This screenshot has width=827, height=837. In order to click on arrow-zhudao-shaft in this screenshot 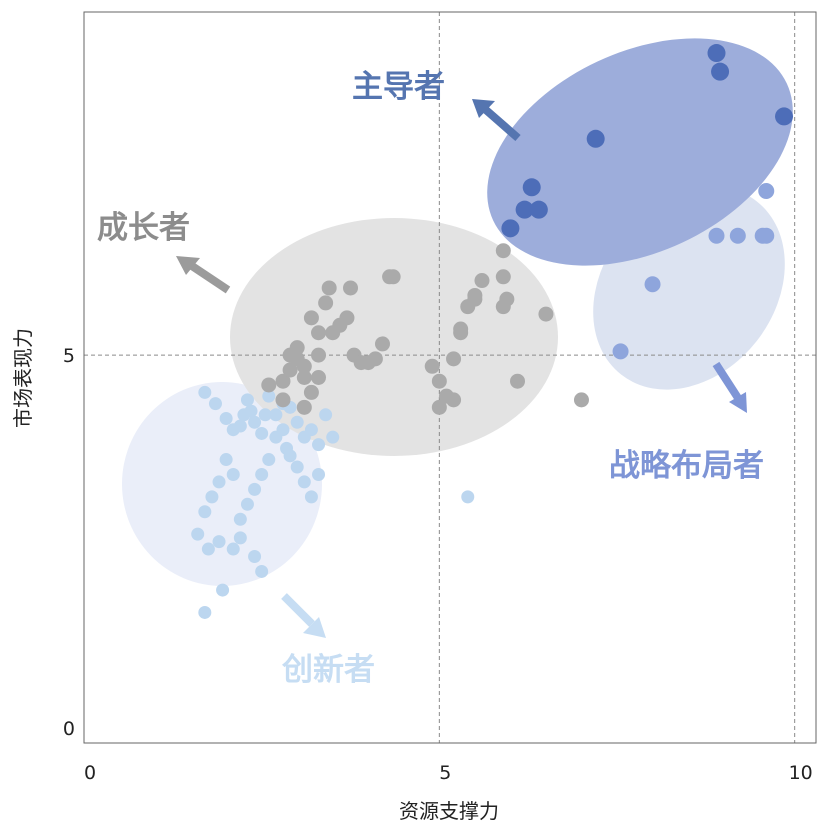, I will do `click(502, 124)`.